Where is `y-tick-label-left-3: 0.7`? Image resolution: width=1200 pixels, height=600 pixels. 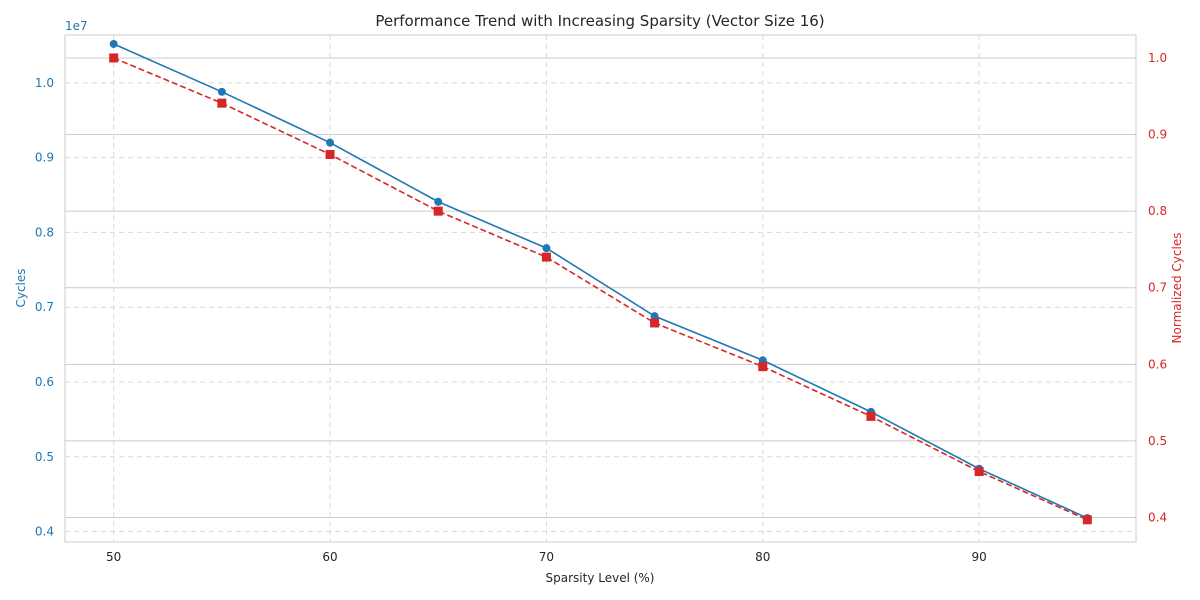
y-tick-label-left-3: 0.7 is located at coordinates (44, 307).